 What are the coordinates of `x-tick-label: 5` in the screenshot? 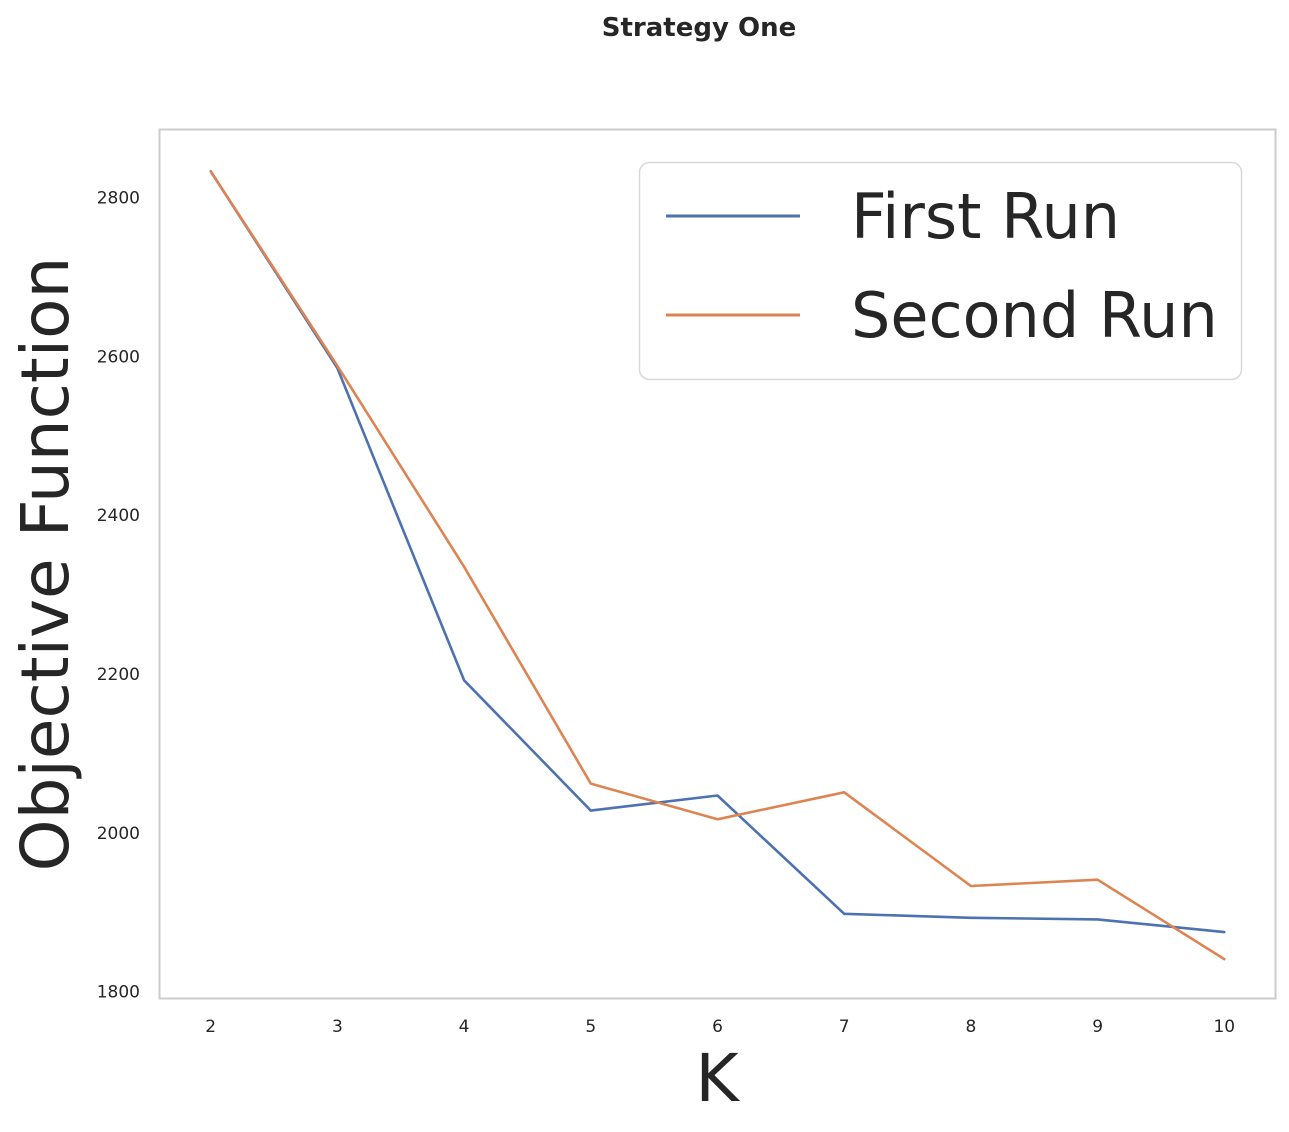 It's located at (590, 1027).